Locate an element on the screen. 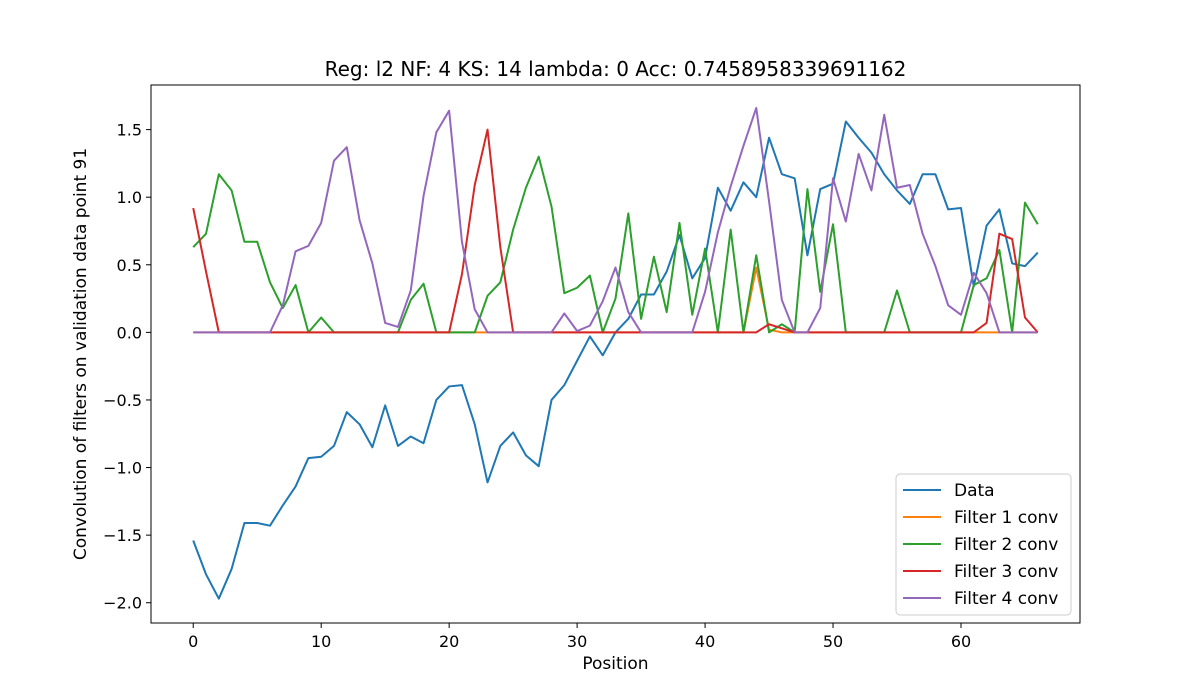 The image size is (1200, 700). y-tick-label: −2.0 is located at coordinates (122, 603).